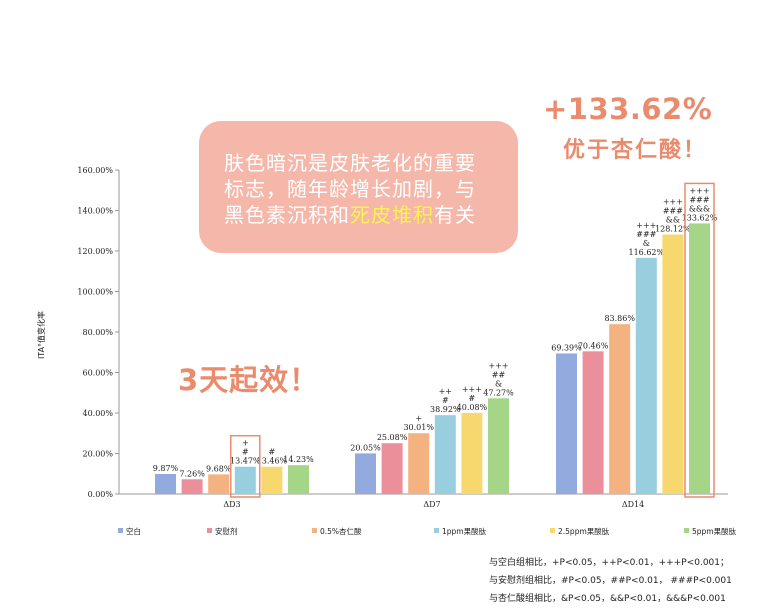  Describe the element at coordinates (673, 220) in the screenshot. I see `significance-mark: &&` at that location.